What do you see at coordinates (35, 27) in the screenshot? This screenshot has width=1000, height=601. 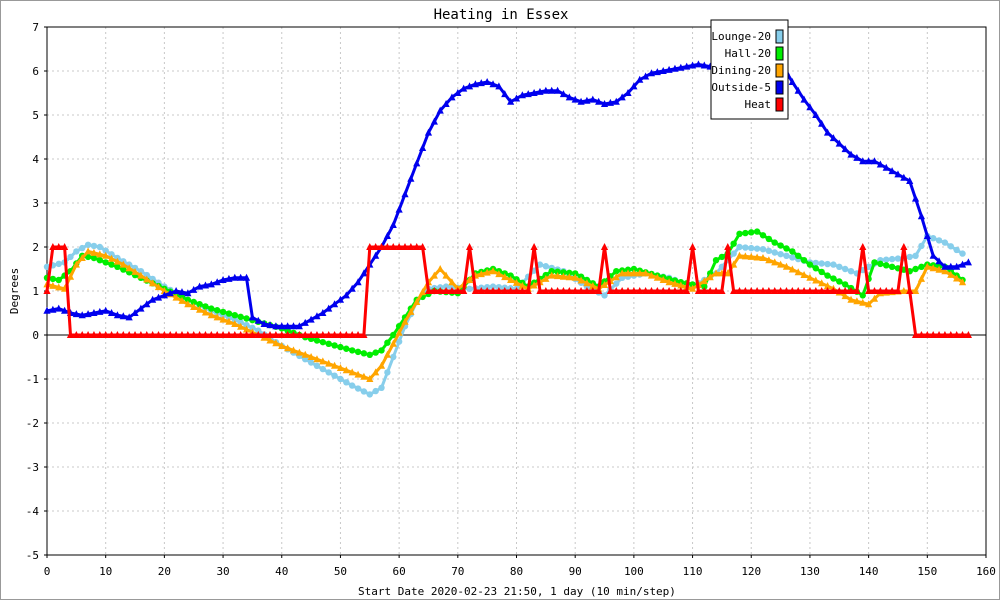 I see `y-tick-label: 7` at bounding box center [35, 27].